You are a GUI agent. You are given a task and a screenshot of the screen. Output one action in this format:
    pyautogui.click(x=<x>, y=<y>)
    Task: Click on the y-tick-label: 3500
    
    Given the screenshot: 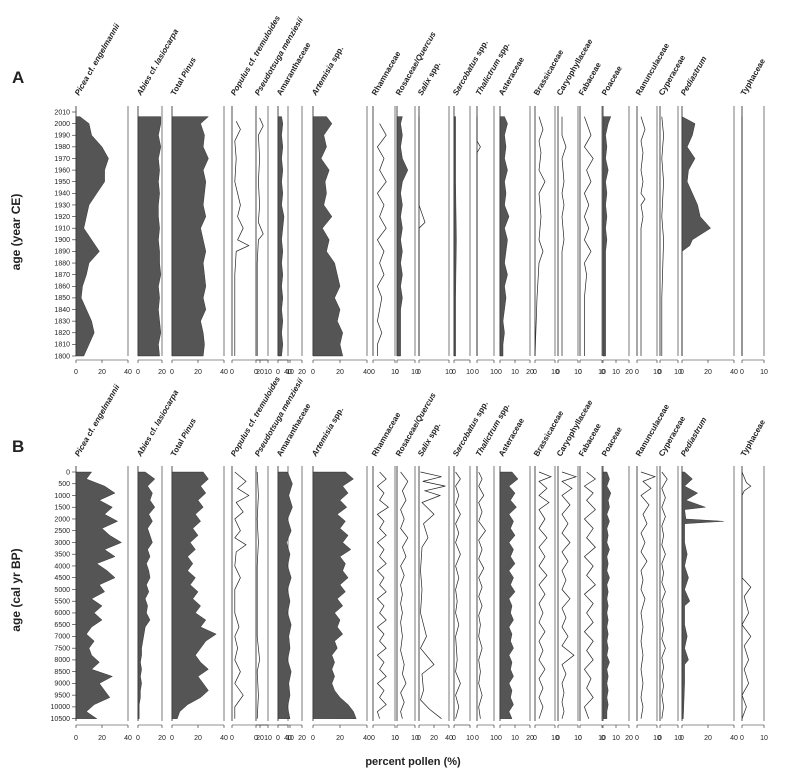 What is the action you would take?
    pyautogui.click(x=62, y=555)
    